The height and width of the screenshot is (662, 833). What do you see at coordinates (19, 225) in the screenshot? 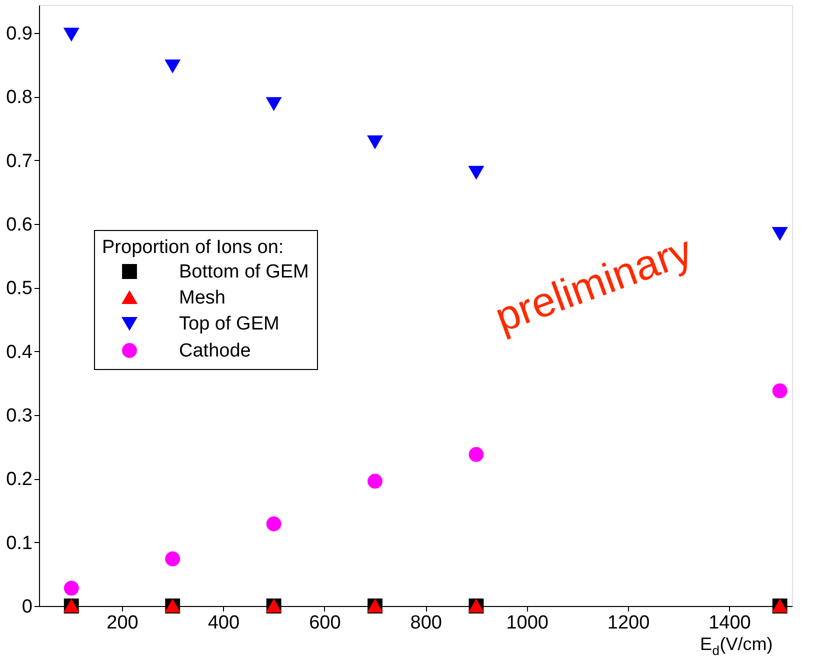
I see `y-tick-label: 0.6` at bounding box center [19, 225].